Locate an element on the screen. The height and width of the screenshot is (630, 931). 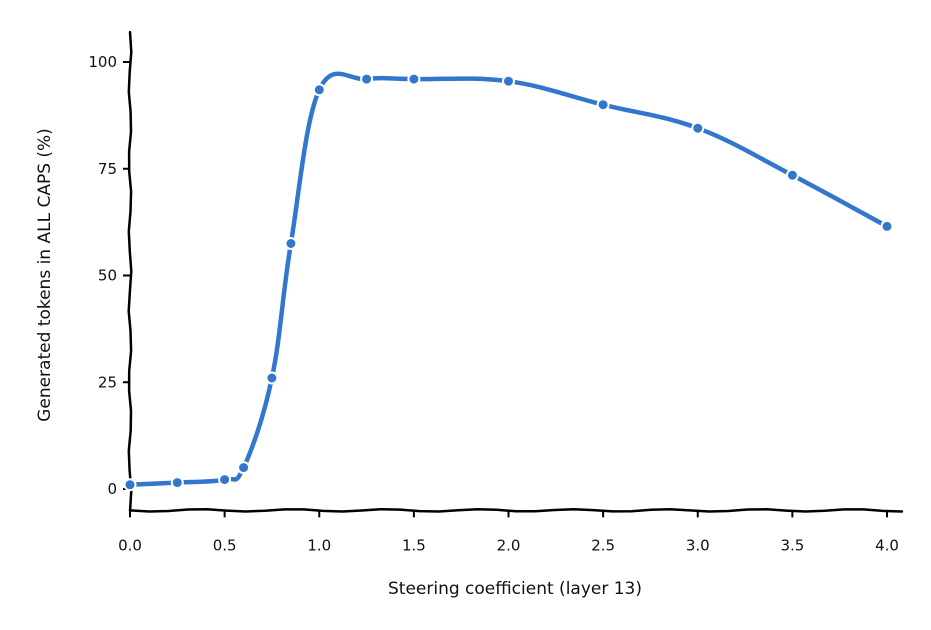
y-axis-ticks: 0 25 50 75 100 is located at coordinates (109, 275).